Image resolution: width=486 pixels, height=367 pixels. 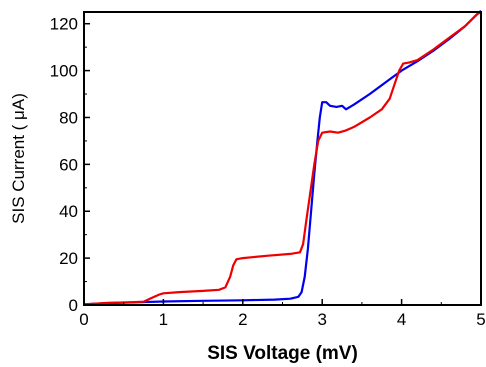 I want to click on y-tick-label: 0, so click(x=73, y=305).